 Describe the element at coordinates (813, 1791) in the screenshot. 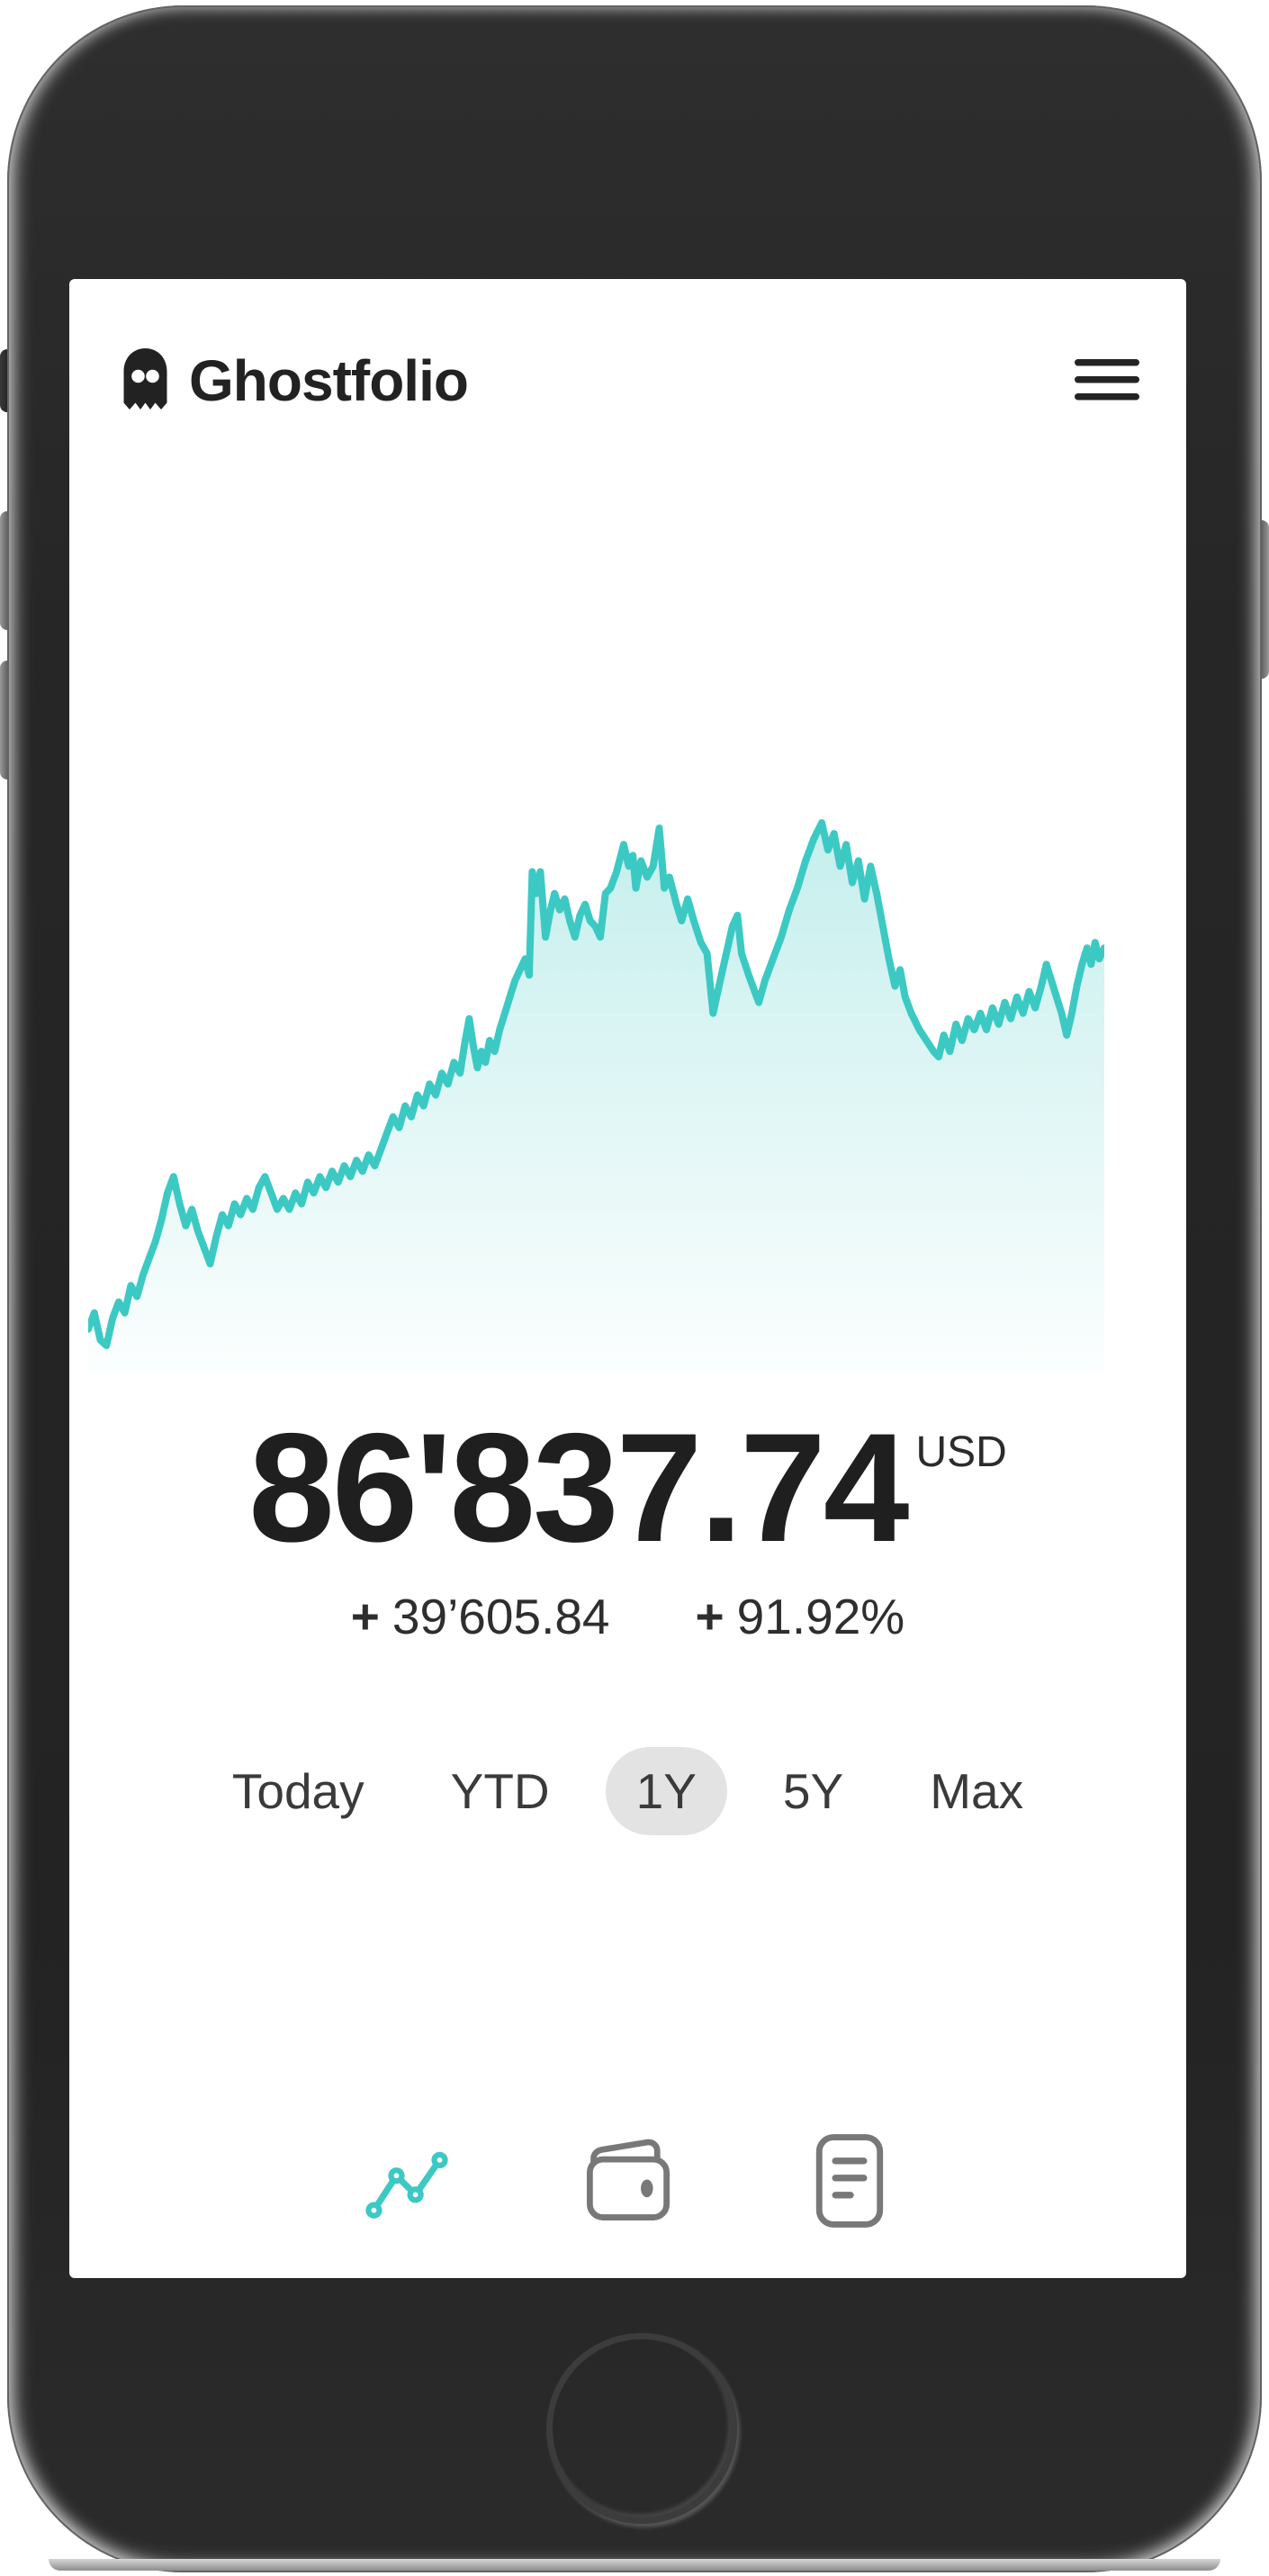

I see `range-button-5y: 5Y` at that location.